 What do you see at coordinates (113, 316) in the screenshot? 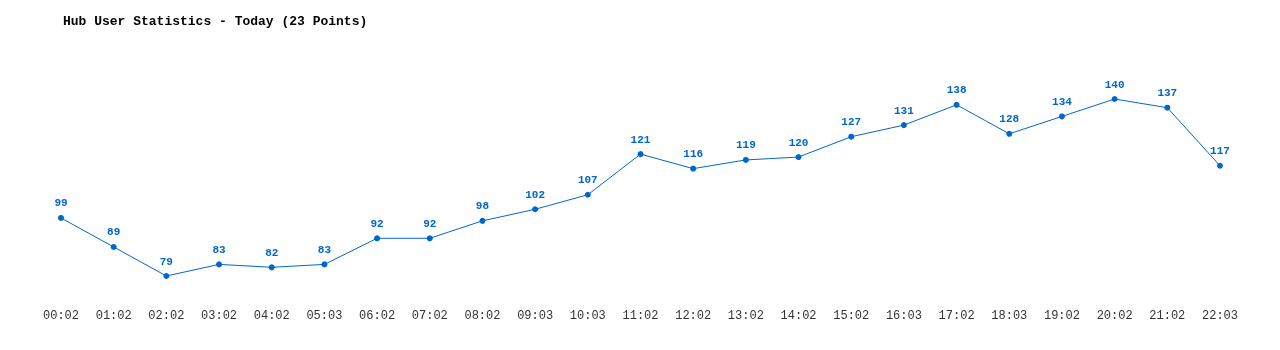
I see `x-tick-label: 01:02` at bounding box center [113, 316].